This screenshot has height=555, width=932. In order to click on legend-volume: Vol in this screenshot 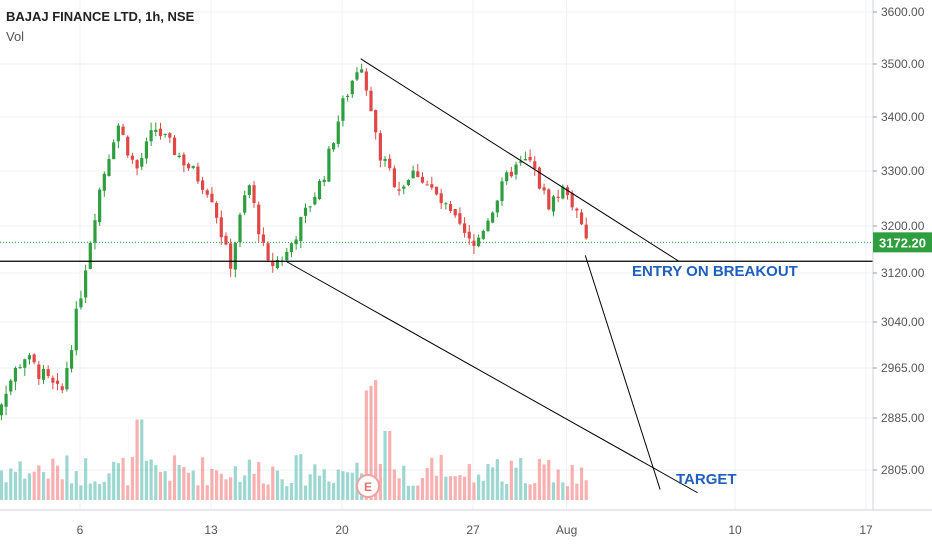, I will do `click(15, 36)`.